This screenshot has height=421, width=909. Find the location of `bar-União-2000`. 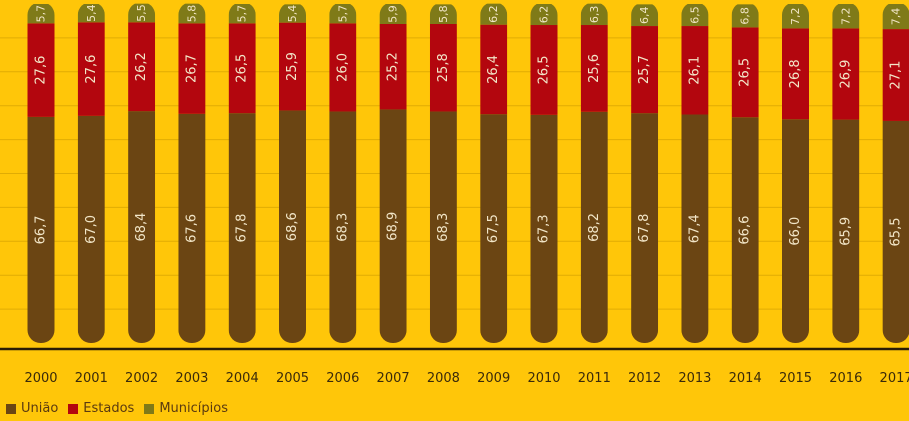

bar-União-2000 is located at coordinates (41, 229).